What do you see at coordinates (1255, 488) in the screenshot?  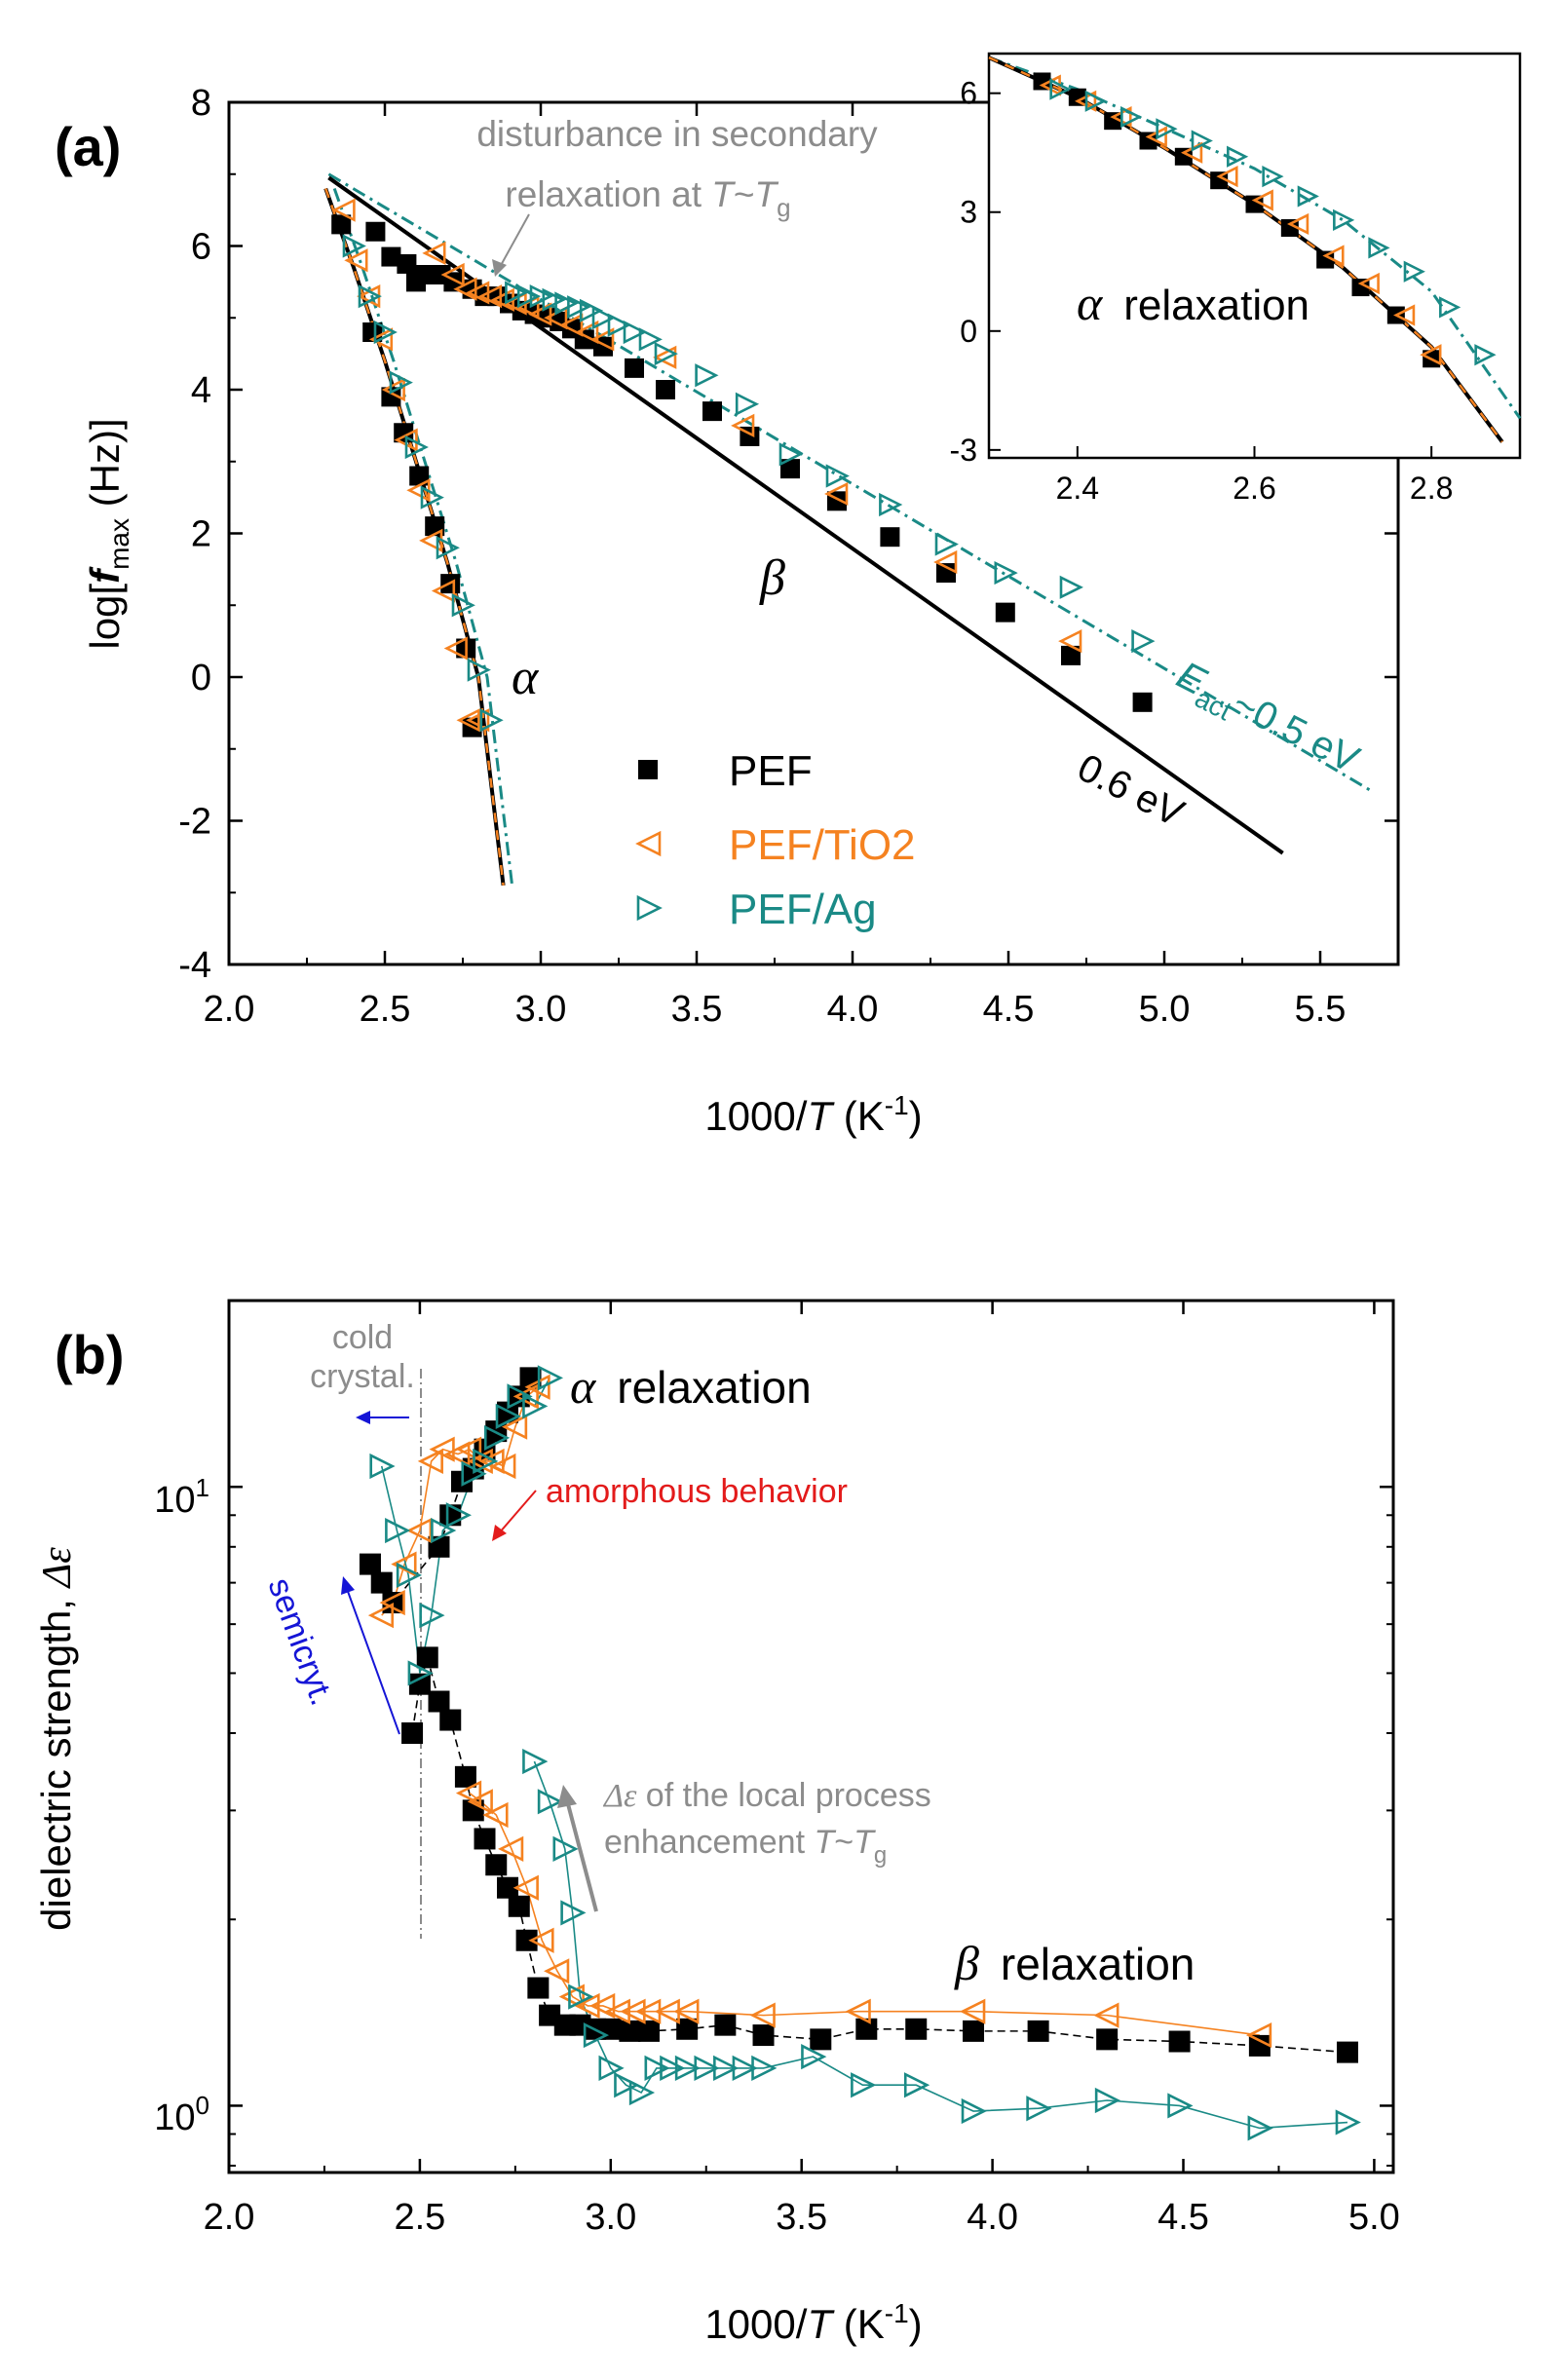 I see `inset-x-tick-labels: 2.4 2.6 2.8` at bounding box center [1255, 488].